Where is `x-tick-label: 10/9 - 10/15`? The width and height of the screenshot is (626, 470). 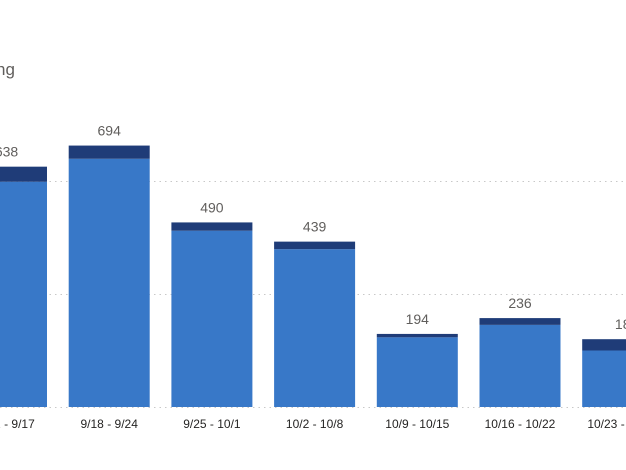 x-tick-label: 10/9 - 10/15 is located at coordinates (417, 424).